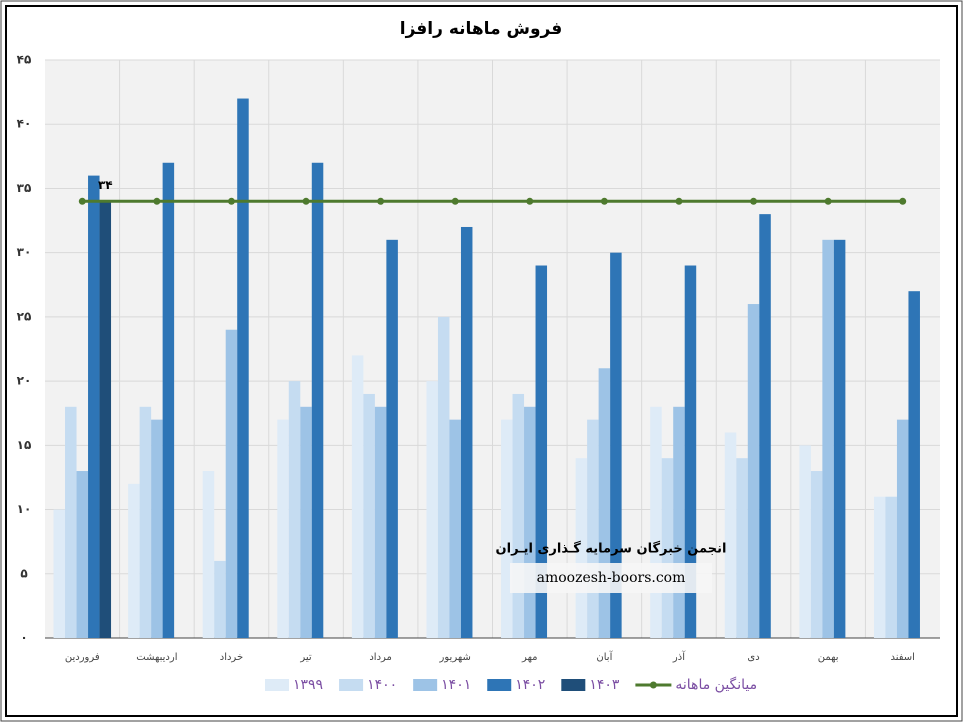 This screenshot has width=963, height=722. Describe the element at coordinates (679, 656) in the screenshot. I see `x-tick-label: آذر` at that location.